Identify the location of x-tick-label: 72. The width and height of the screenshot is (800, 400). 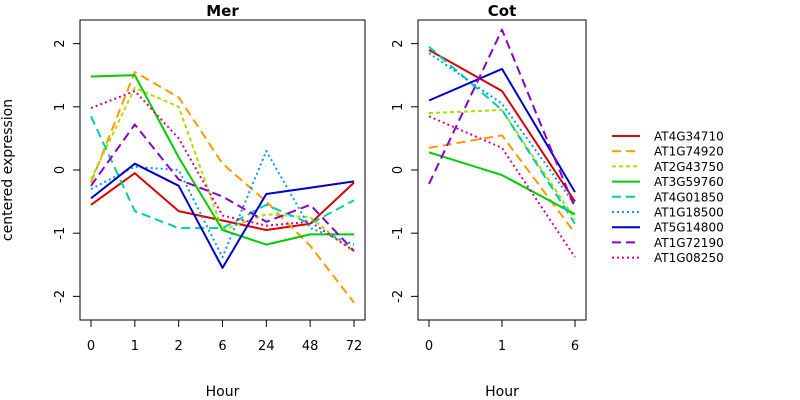
(354, 346).